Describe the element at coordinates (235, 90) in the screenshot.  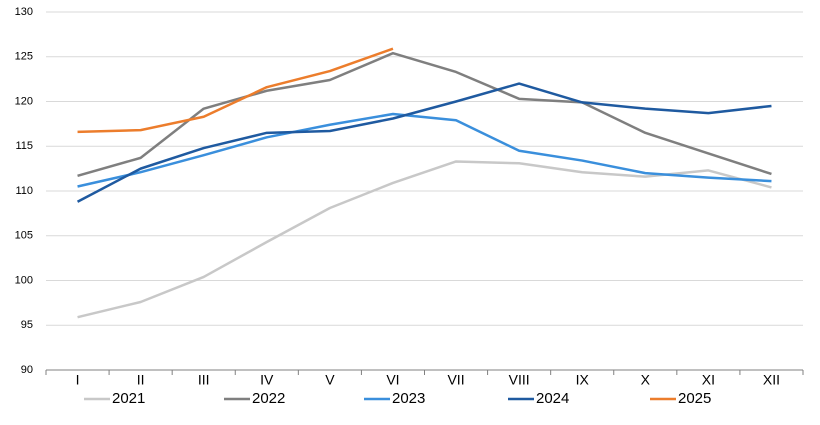
I see `series-line` at that location.